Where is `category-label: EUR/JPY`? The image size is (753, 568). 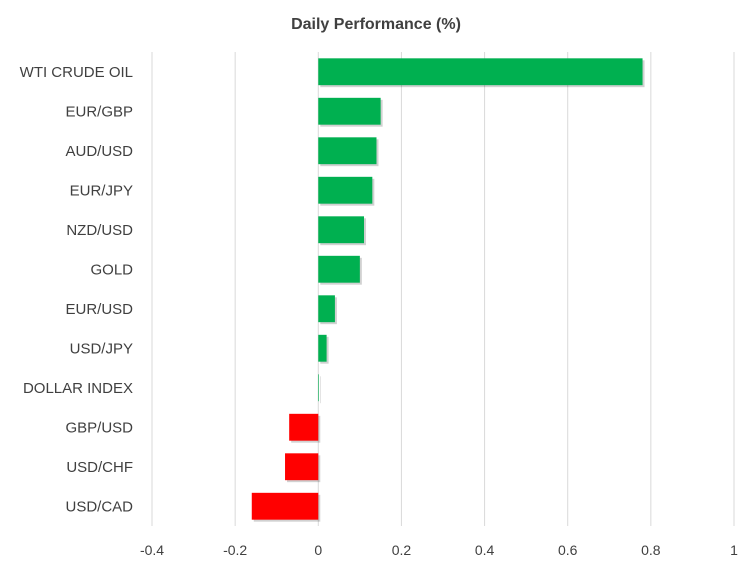
category-label: EUR/JPY is located at coordinates (101, 190).